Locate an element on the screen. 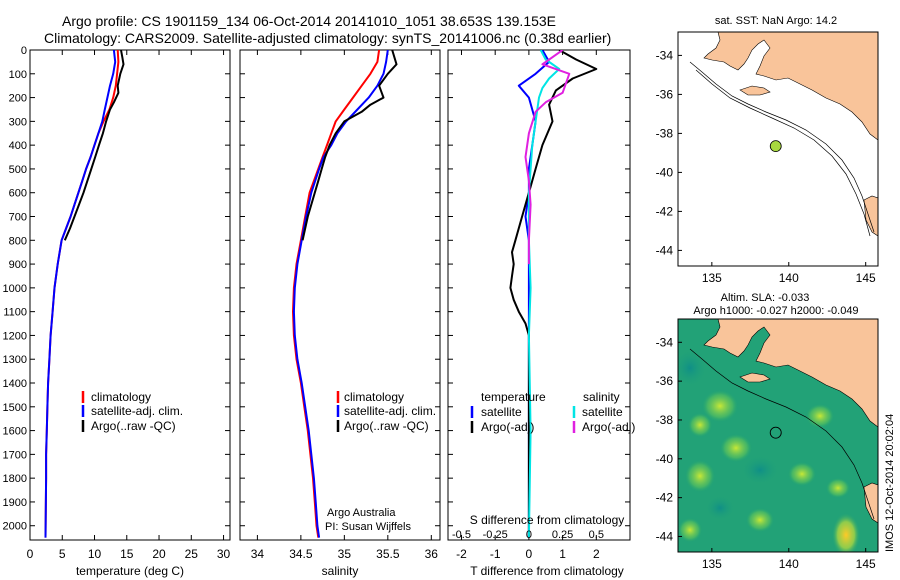  legend-argo-label: Argo(..raw -QC) is located at coordinates (133, 426).